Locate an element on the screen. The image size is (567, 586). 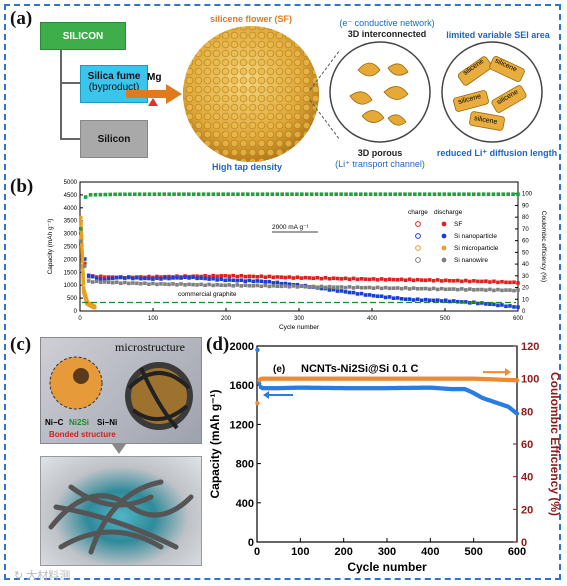
x-tick-label: 400 is located at coordinates (430, 552).